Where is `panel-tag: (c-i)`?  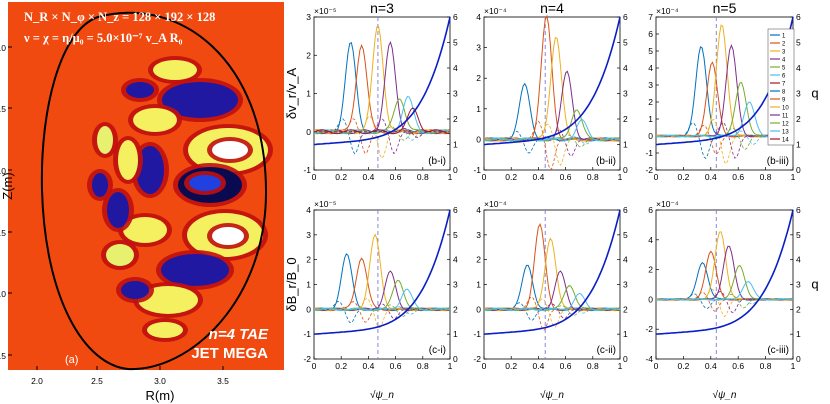 panel-tag: (c-i) is located at coordinates (437, 350).